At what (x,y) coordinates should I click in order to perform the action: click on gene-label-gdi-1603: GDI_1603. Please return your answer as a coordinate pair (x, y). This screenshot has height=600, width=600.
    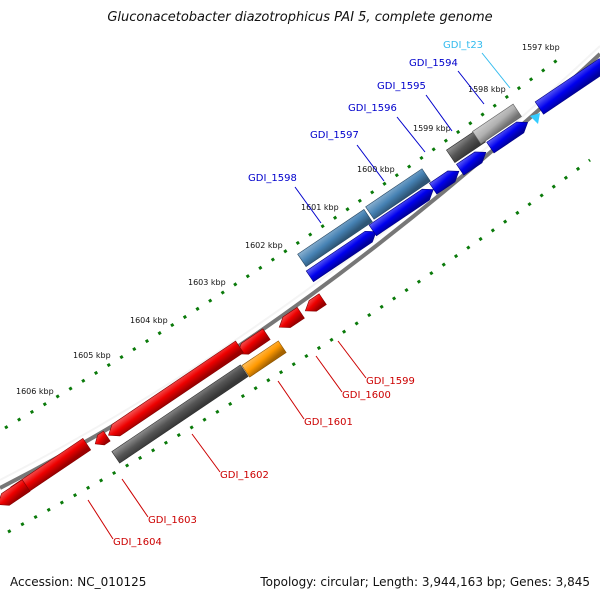
    Looking at the image, I should click on (172, 520).